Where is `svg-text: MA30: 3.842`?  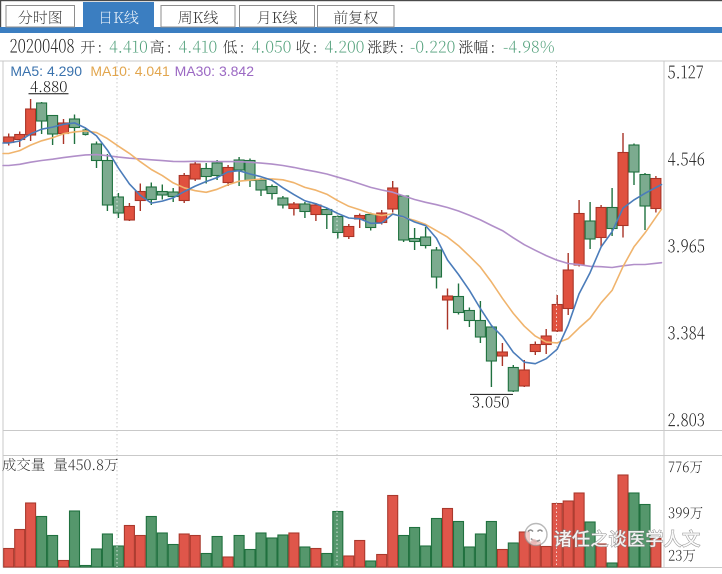
svg-text: MA30: 3.842 is located at coordinates (215, 71).